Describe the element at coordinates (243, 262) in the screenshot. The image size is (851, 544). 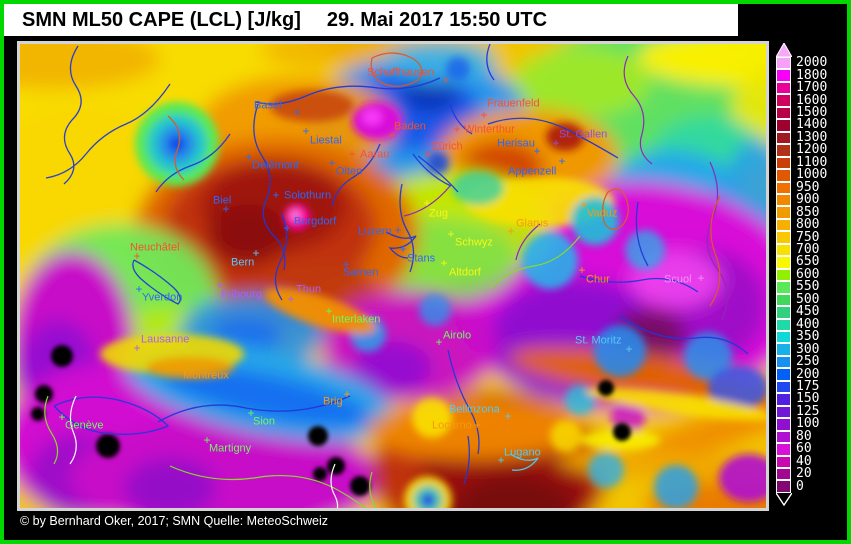
I see `city-label: Bern` at that location.